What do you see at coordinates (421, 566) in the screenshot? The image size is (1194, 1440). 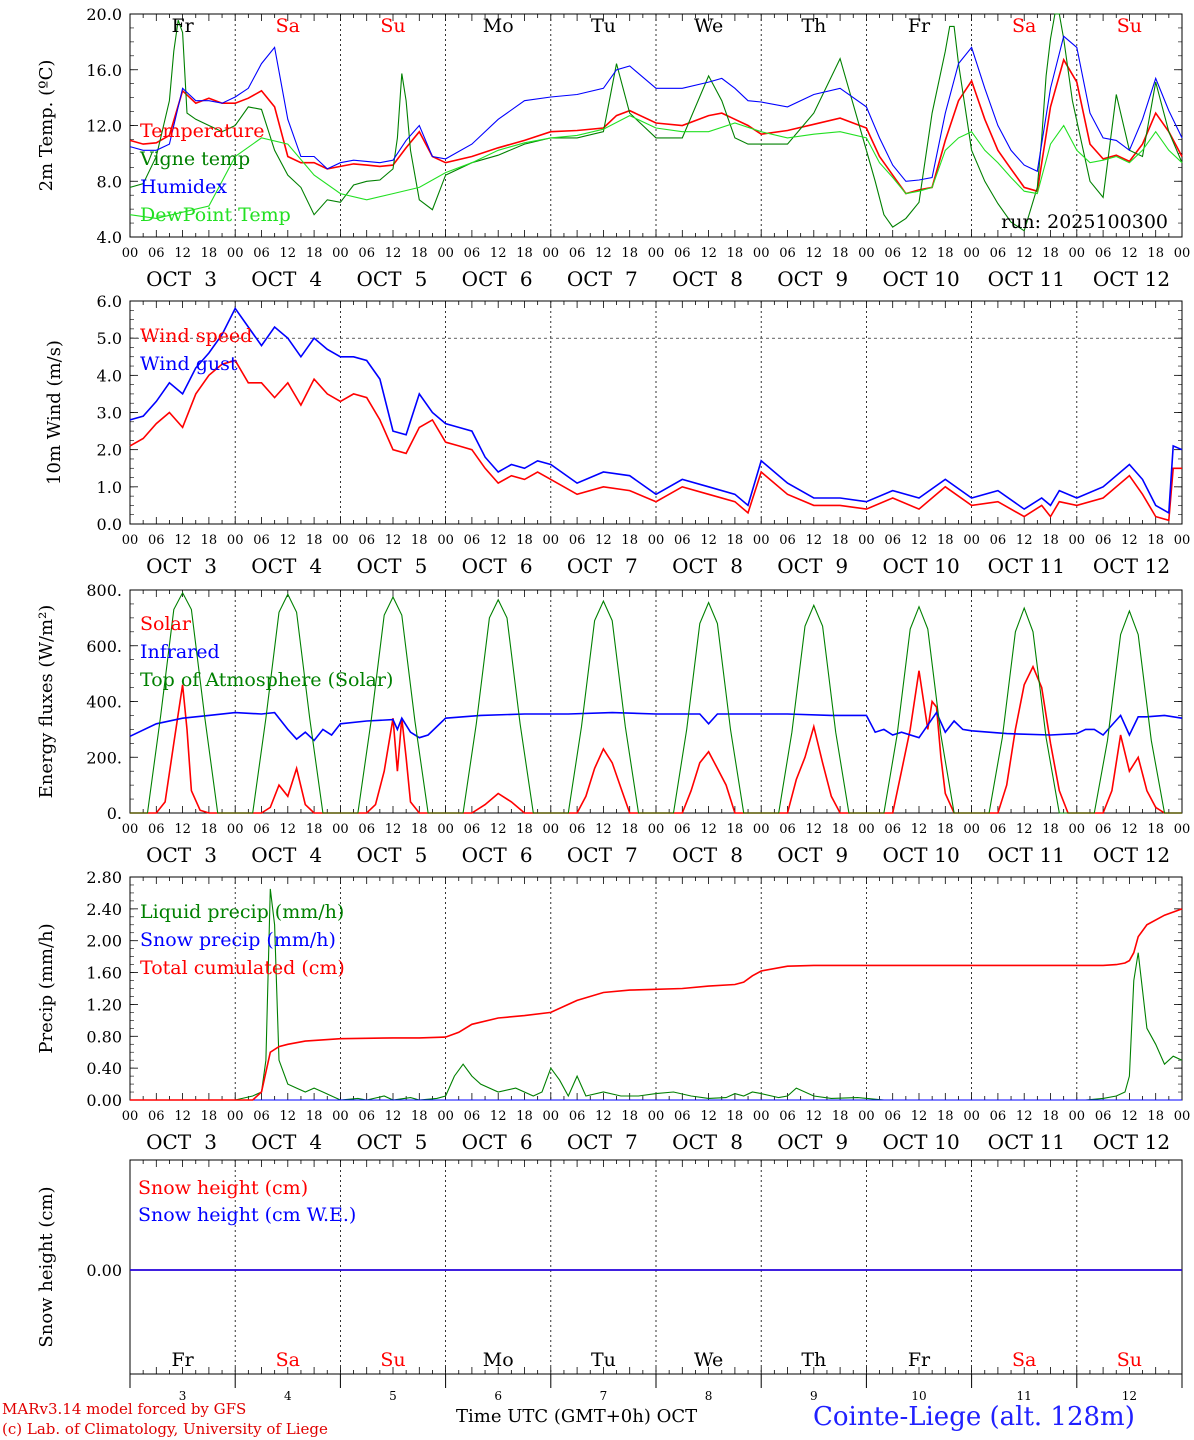 I see `day-label: 5` at bounding box center [421, 566].